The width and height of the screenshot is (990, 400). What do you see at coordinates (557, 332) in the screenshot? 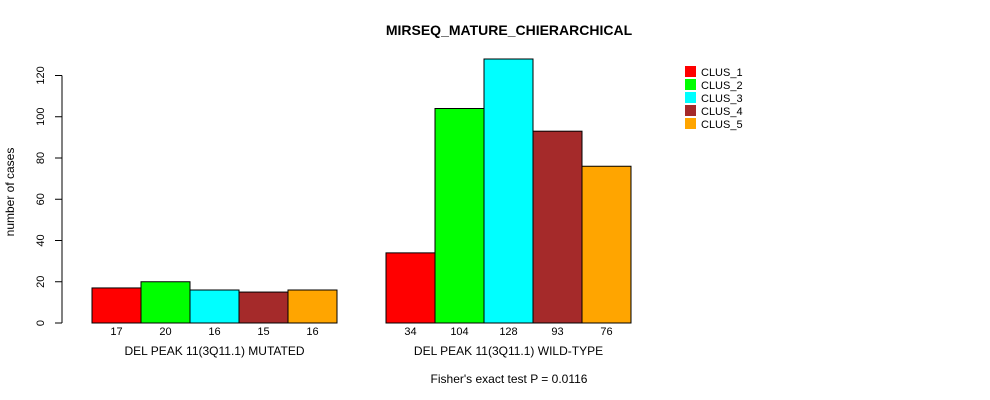
I see `bar-count-label: 93` at bounding box center [557, 332].